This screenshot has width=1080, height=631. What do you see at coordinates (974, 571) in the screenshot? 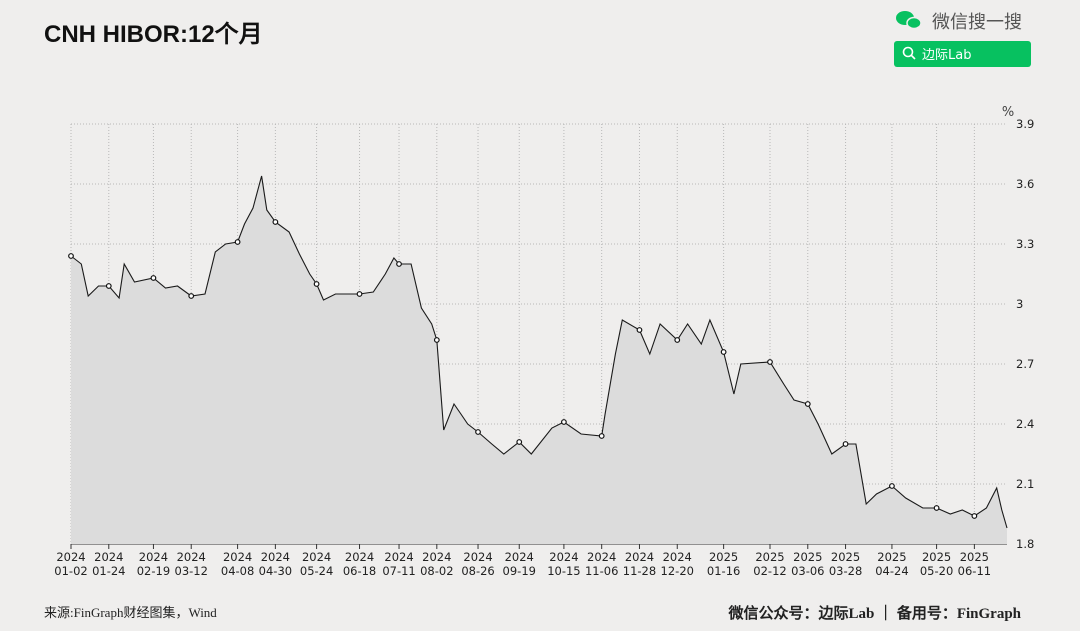
I see `x-tick-label: 06-11` at bounding box center [974, 571].